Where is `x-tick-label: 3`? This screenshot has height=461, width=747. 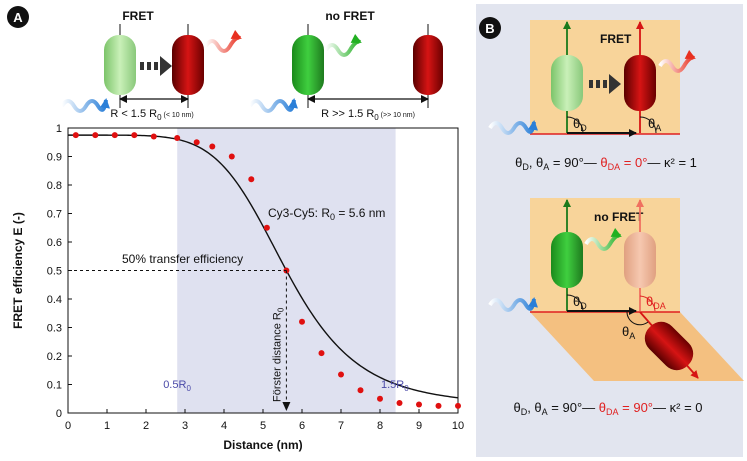 x-tick-label: 3 is located at coordinates (185, 426).